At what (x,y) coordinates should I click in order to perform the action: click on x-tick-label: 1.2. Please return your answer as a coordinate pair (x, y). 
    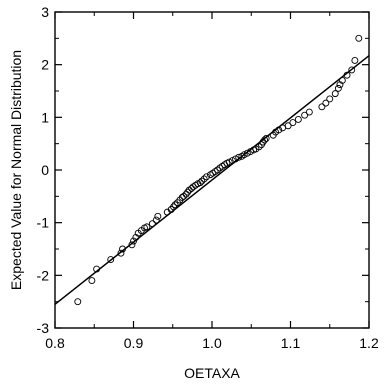
    Looking at the image, I should click on (369, 343).